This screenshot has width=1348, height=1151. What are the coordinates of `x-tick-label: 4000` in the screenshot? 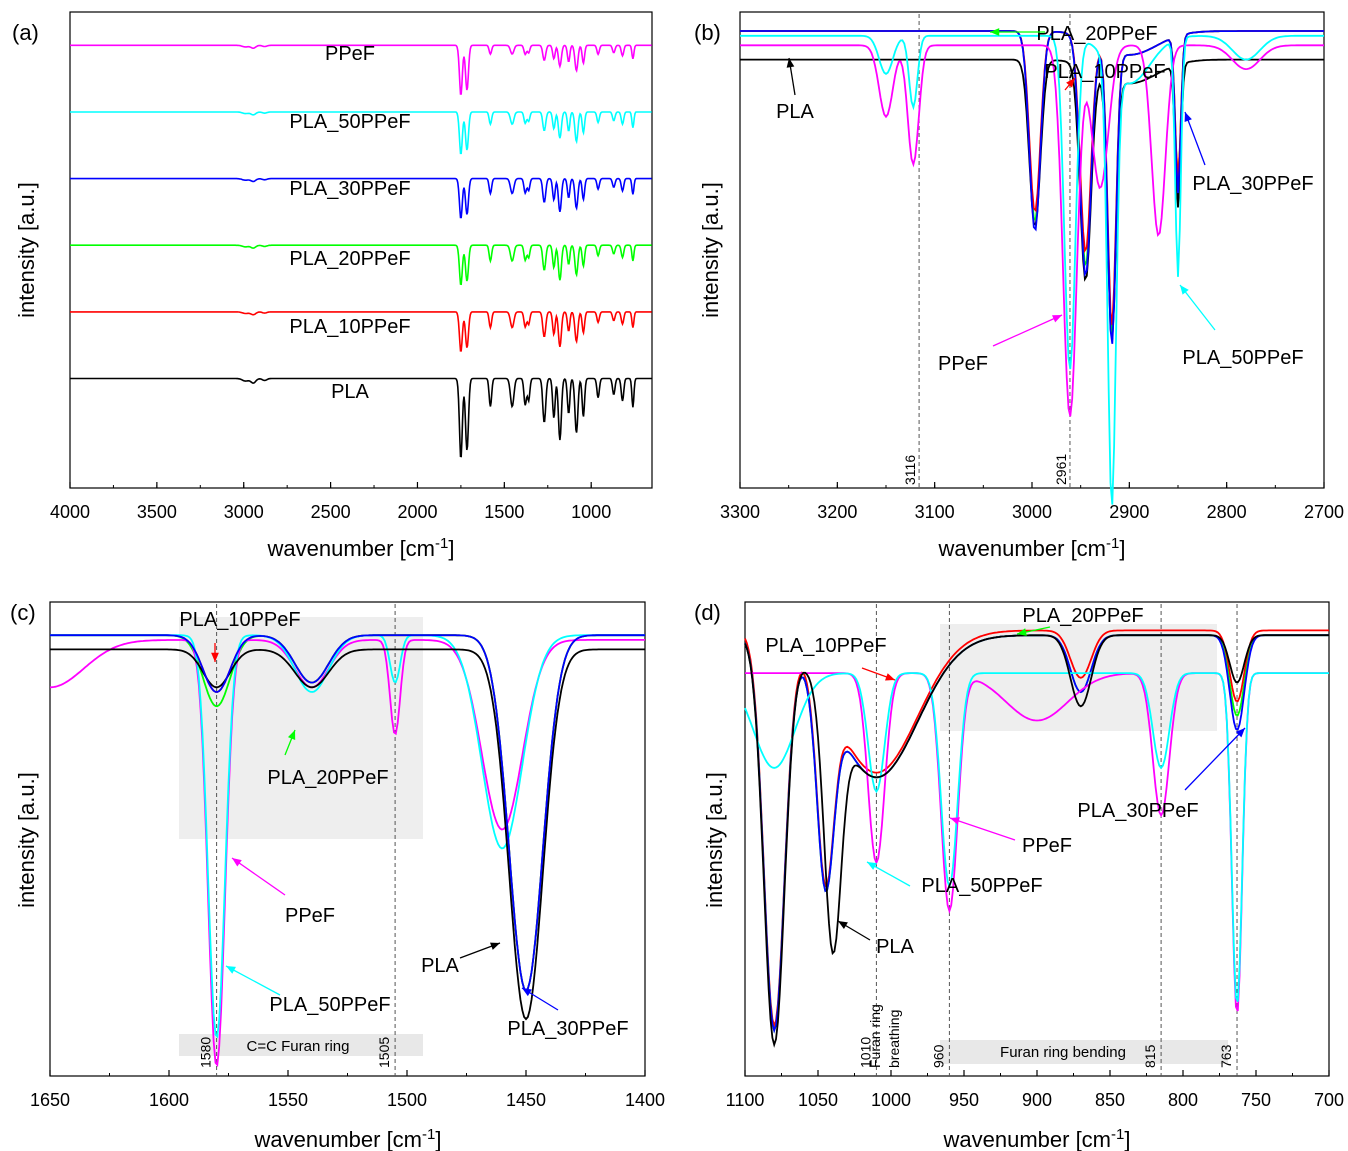 It's located at (70, 512).